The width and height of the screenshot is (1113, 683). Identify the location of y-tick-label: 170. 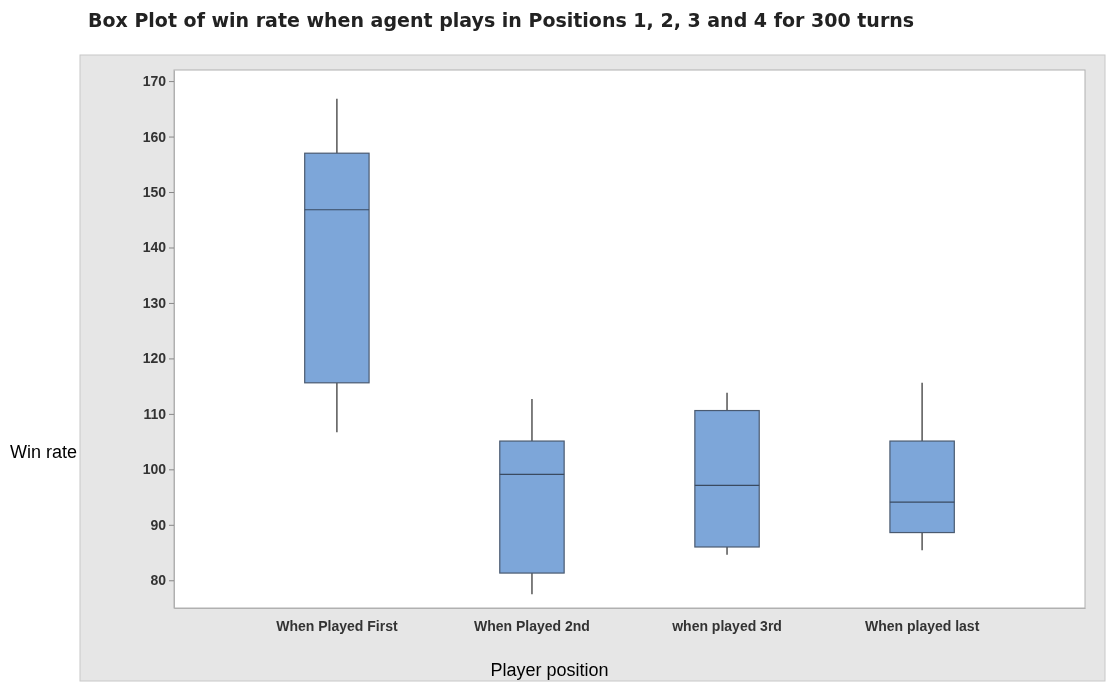
(154, 81).